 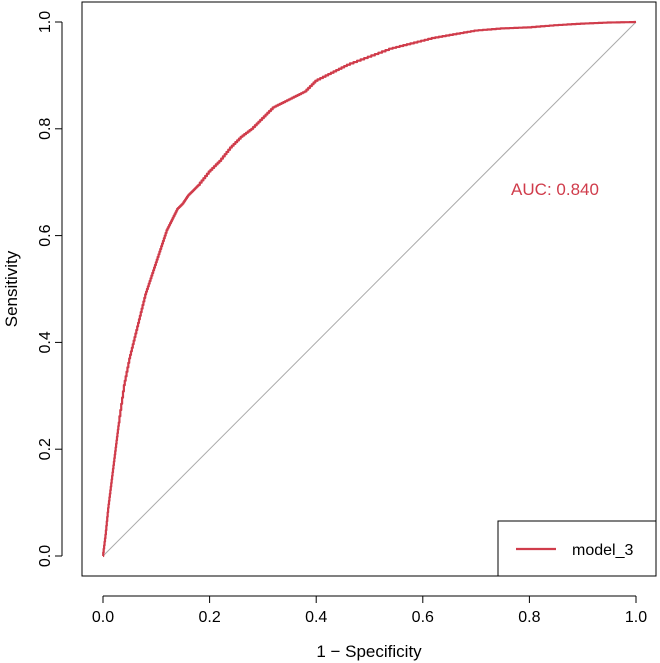 I want to click on x-tick-label: 0.8, so click(x=529, y=617).